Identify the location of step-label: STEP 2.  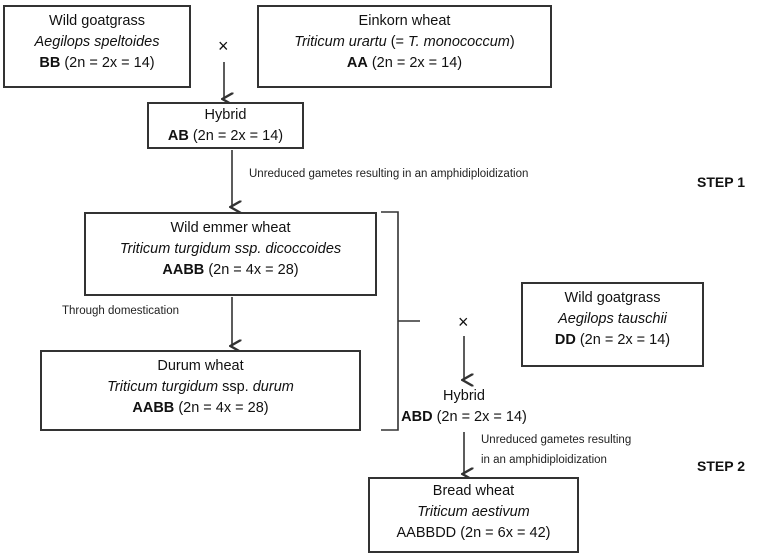
(721, 466).